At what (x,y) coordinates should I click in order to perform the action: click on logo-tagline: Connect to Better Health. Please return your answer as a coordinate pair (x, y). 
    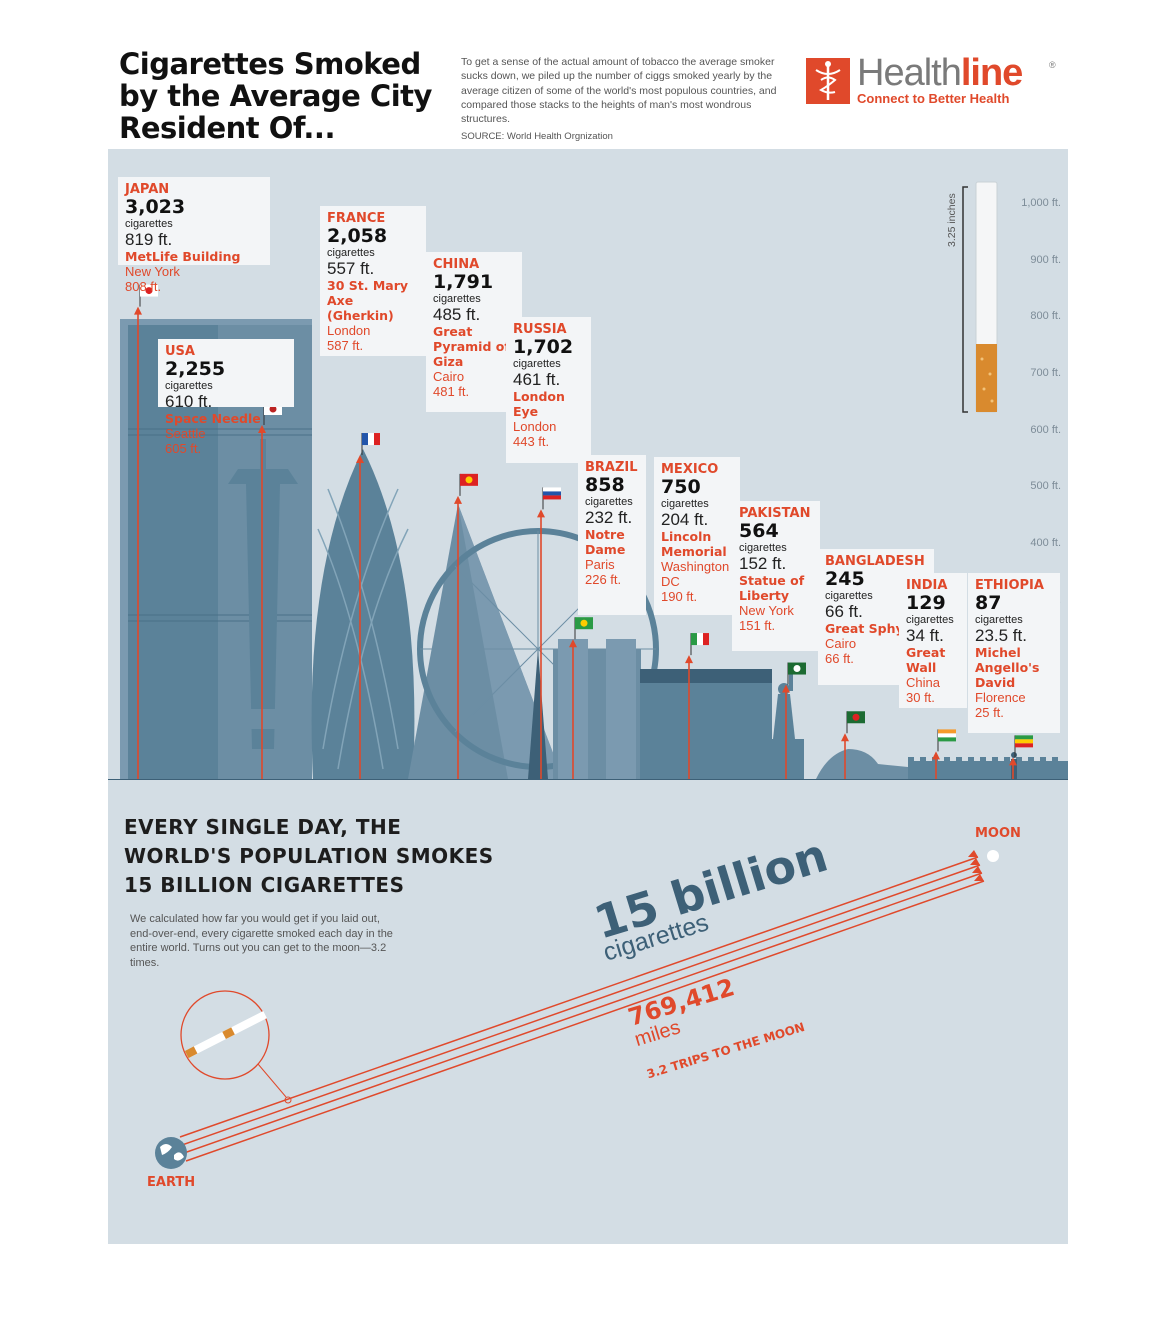
    Looking at the image, I should click on (933, 98).